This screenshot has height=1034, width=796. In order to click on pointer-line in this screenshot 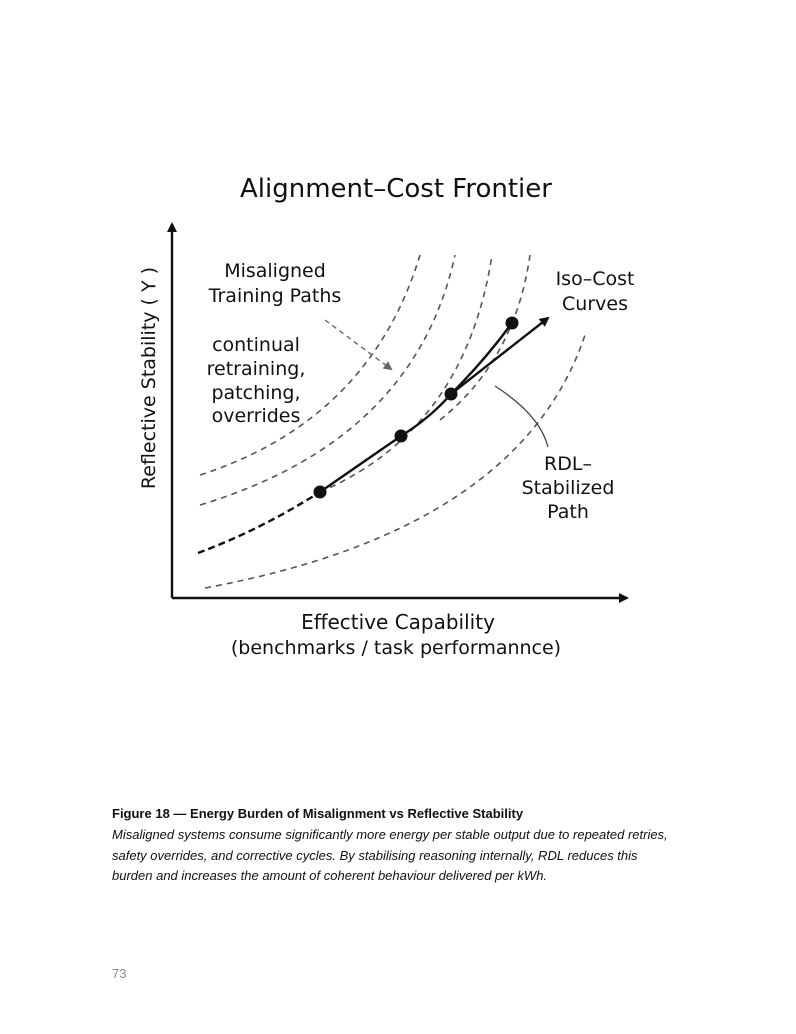, I will do `click(521, 416)`.